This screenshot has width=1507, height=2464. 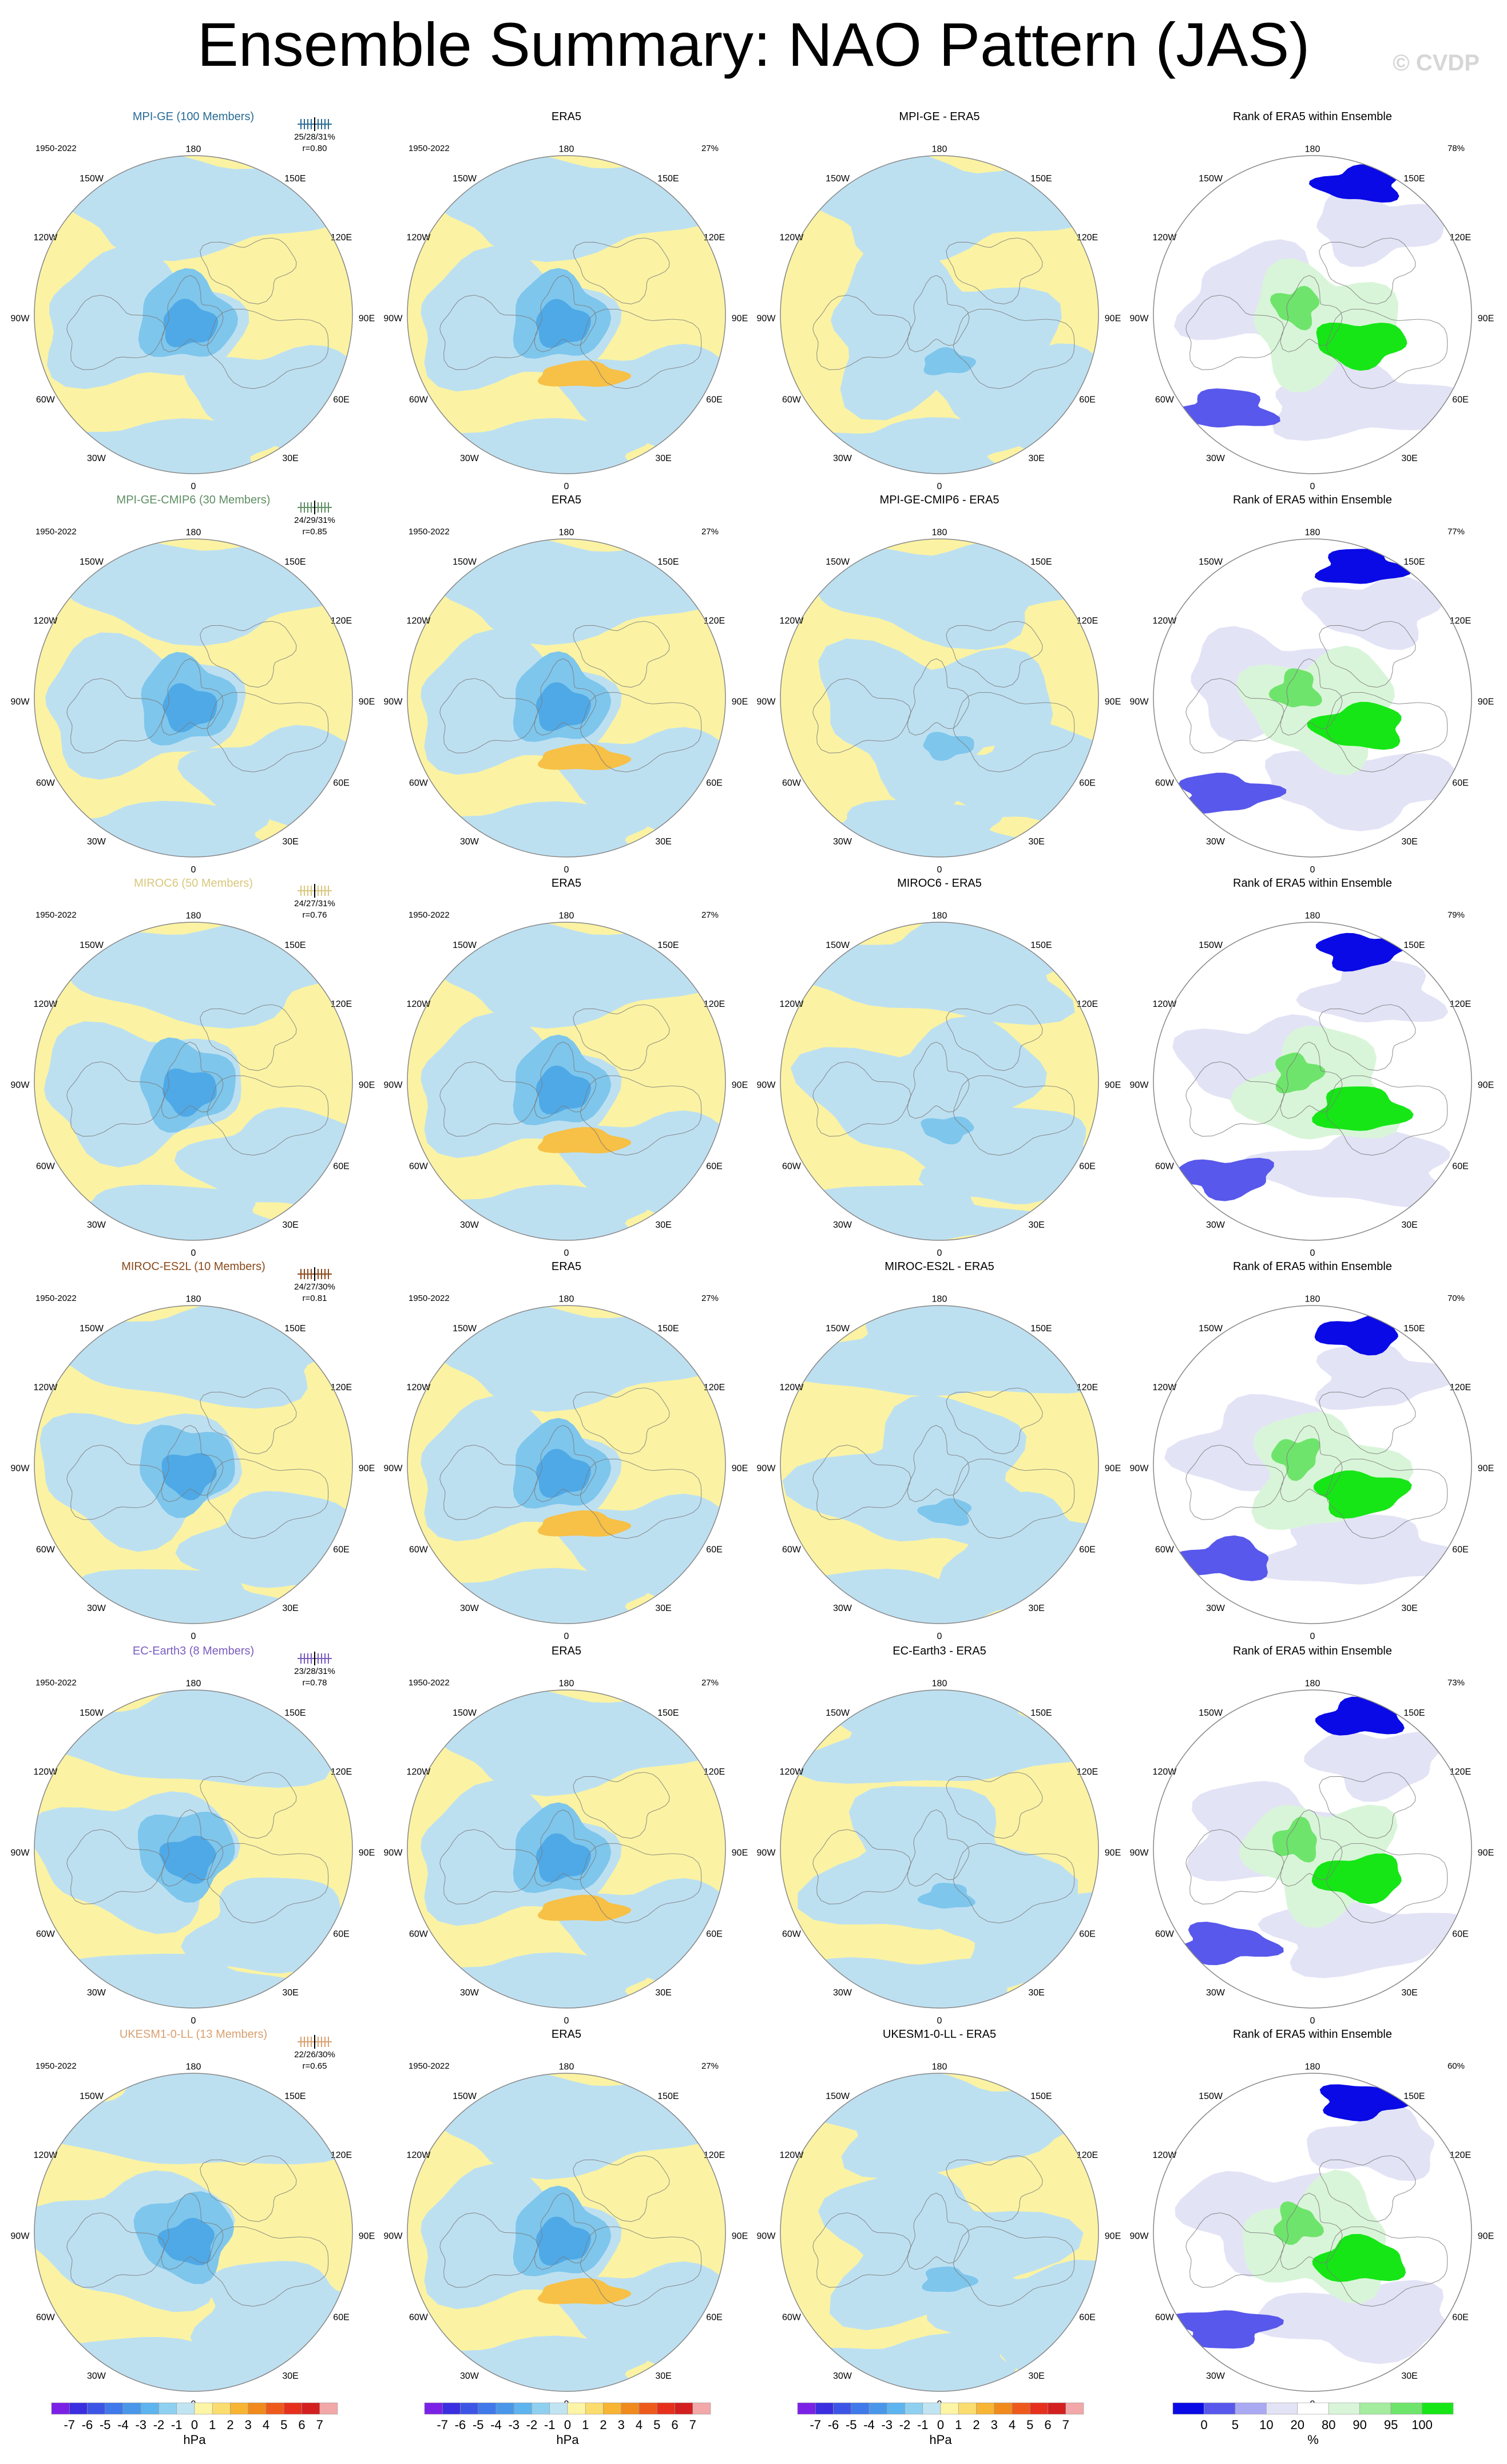 What do you see at coordinates (315, 148) in the screenshot?
I see `pattern-correlation: r=0.80` at bounding box center [315, 148].